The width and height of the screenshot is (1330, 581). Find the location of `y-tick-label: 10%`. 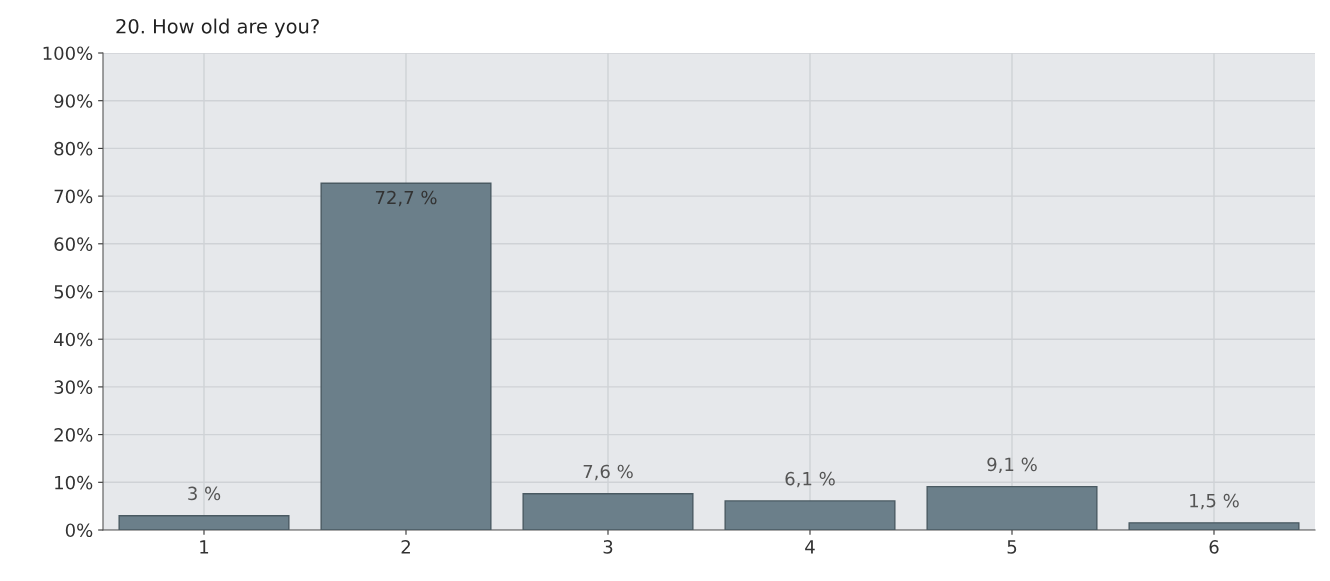

y-tick-label: 10% is located at coordinates (74, 482).